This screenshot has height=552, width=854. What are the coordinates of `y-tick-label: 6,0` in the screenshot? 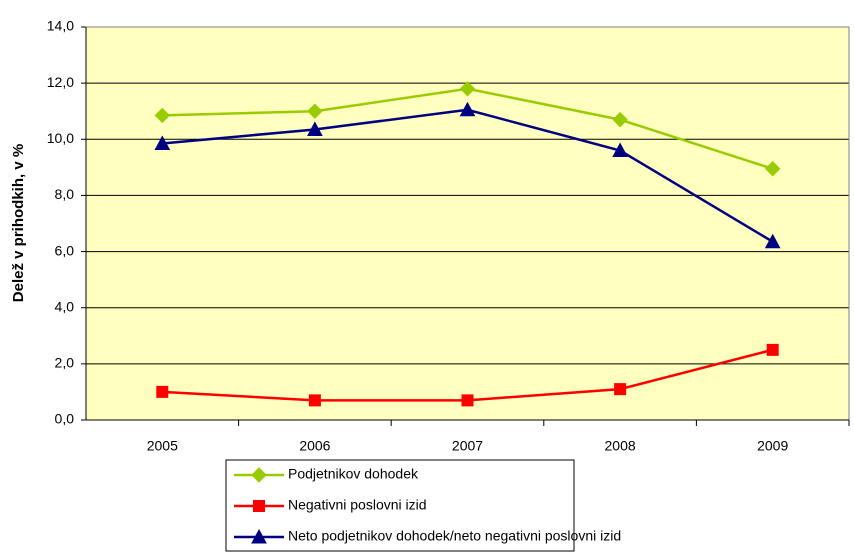 It's located at (65, 250).